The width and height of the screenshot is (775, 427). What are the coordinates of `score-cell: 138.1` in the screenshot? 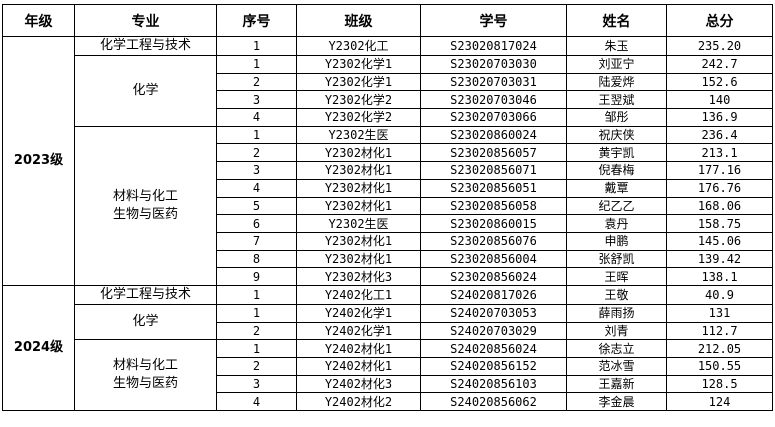 It's located at (719, 276).